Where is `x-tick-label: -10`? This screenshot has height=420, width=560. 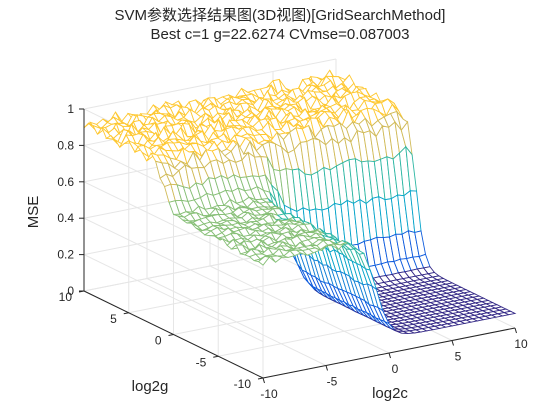
x-tick-label: -10 is located at coordinates (269, 394).